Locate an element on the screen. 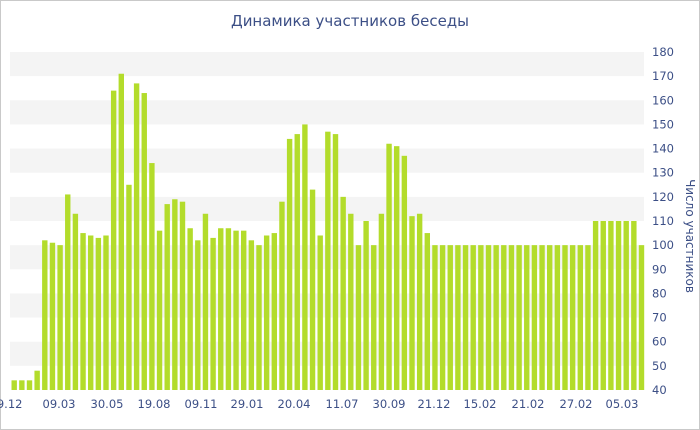 Image resolution: width=700 pixels, height=430 pixels. y-tick-label: 90 is located at coordinates (659, 269).